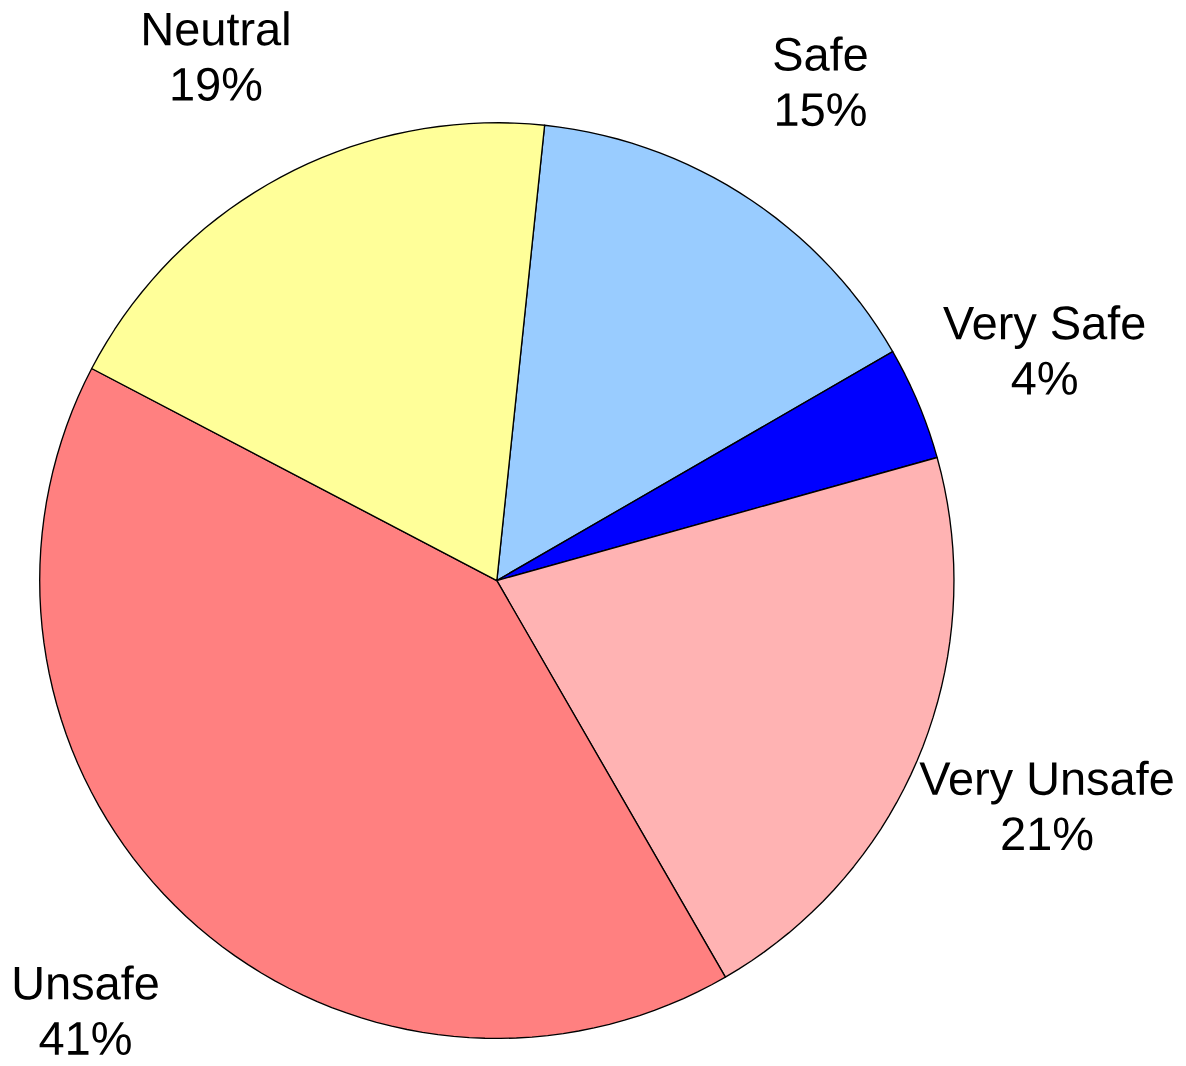 The height and width of the screenshot is (1066, 1186). Describe the element at coordinates (1047, 834) in the screenshot. I see `data-label: 21%` at that location.